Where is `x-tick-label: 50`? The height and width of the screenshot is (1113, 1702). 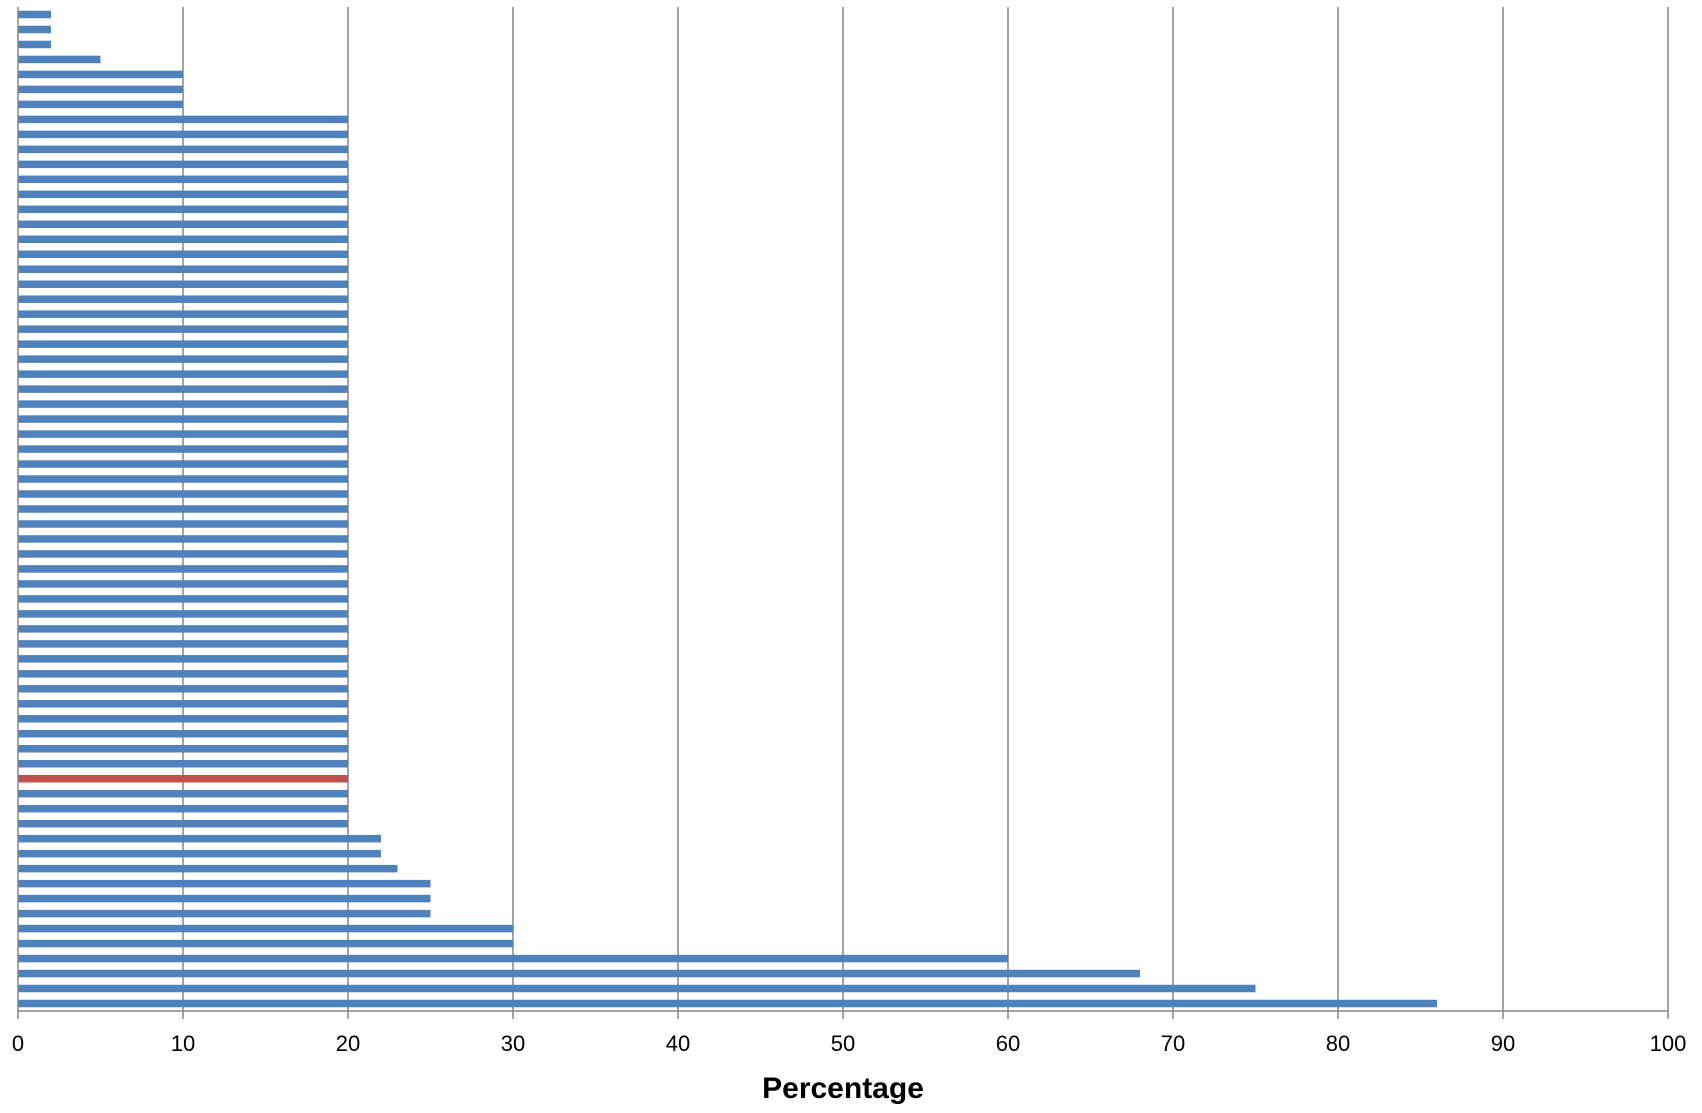 x-tick-label: 50 is located at coordinates (843, 1043).